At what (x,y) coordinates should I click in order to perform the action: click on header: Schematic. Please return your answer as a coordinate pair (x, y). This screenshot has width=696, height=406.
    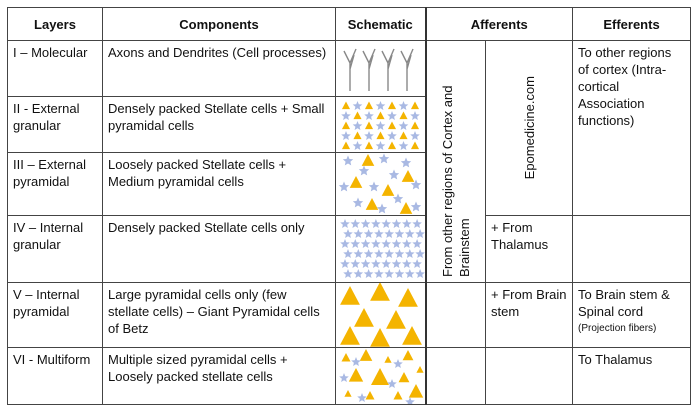
    Looking at the image, I should click on (380, 24).